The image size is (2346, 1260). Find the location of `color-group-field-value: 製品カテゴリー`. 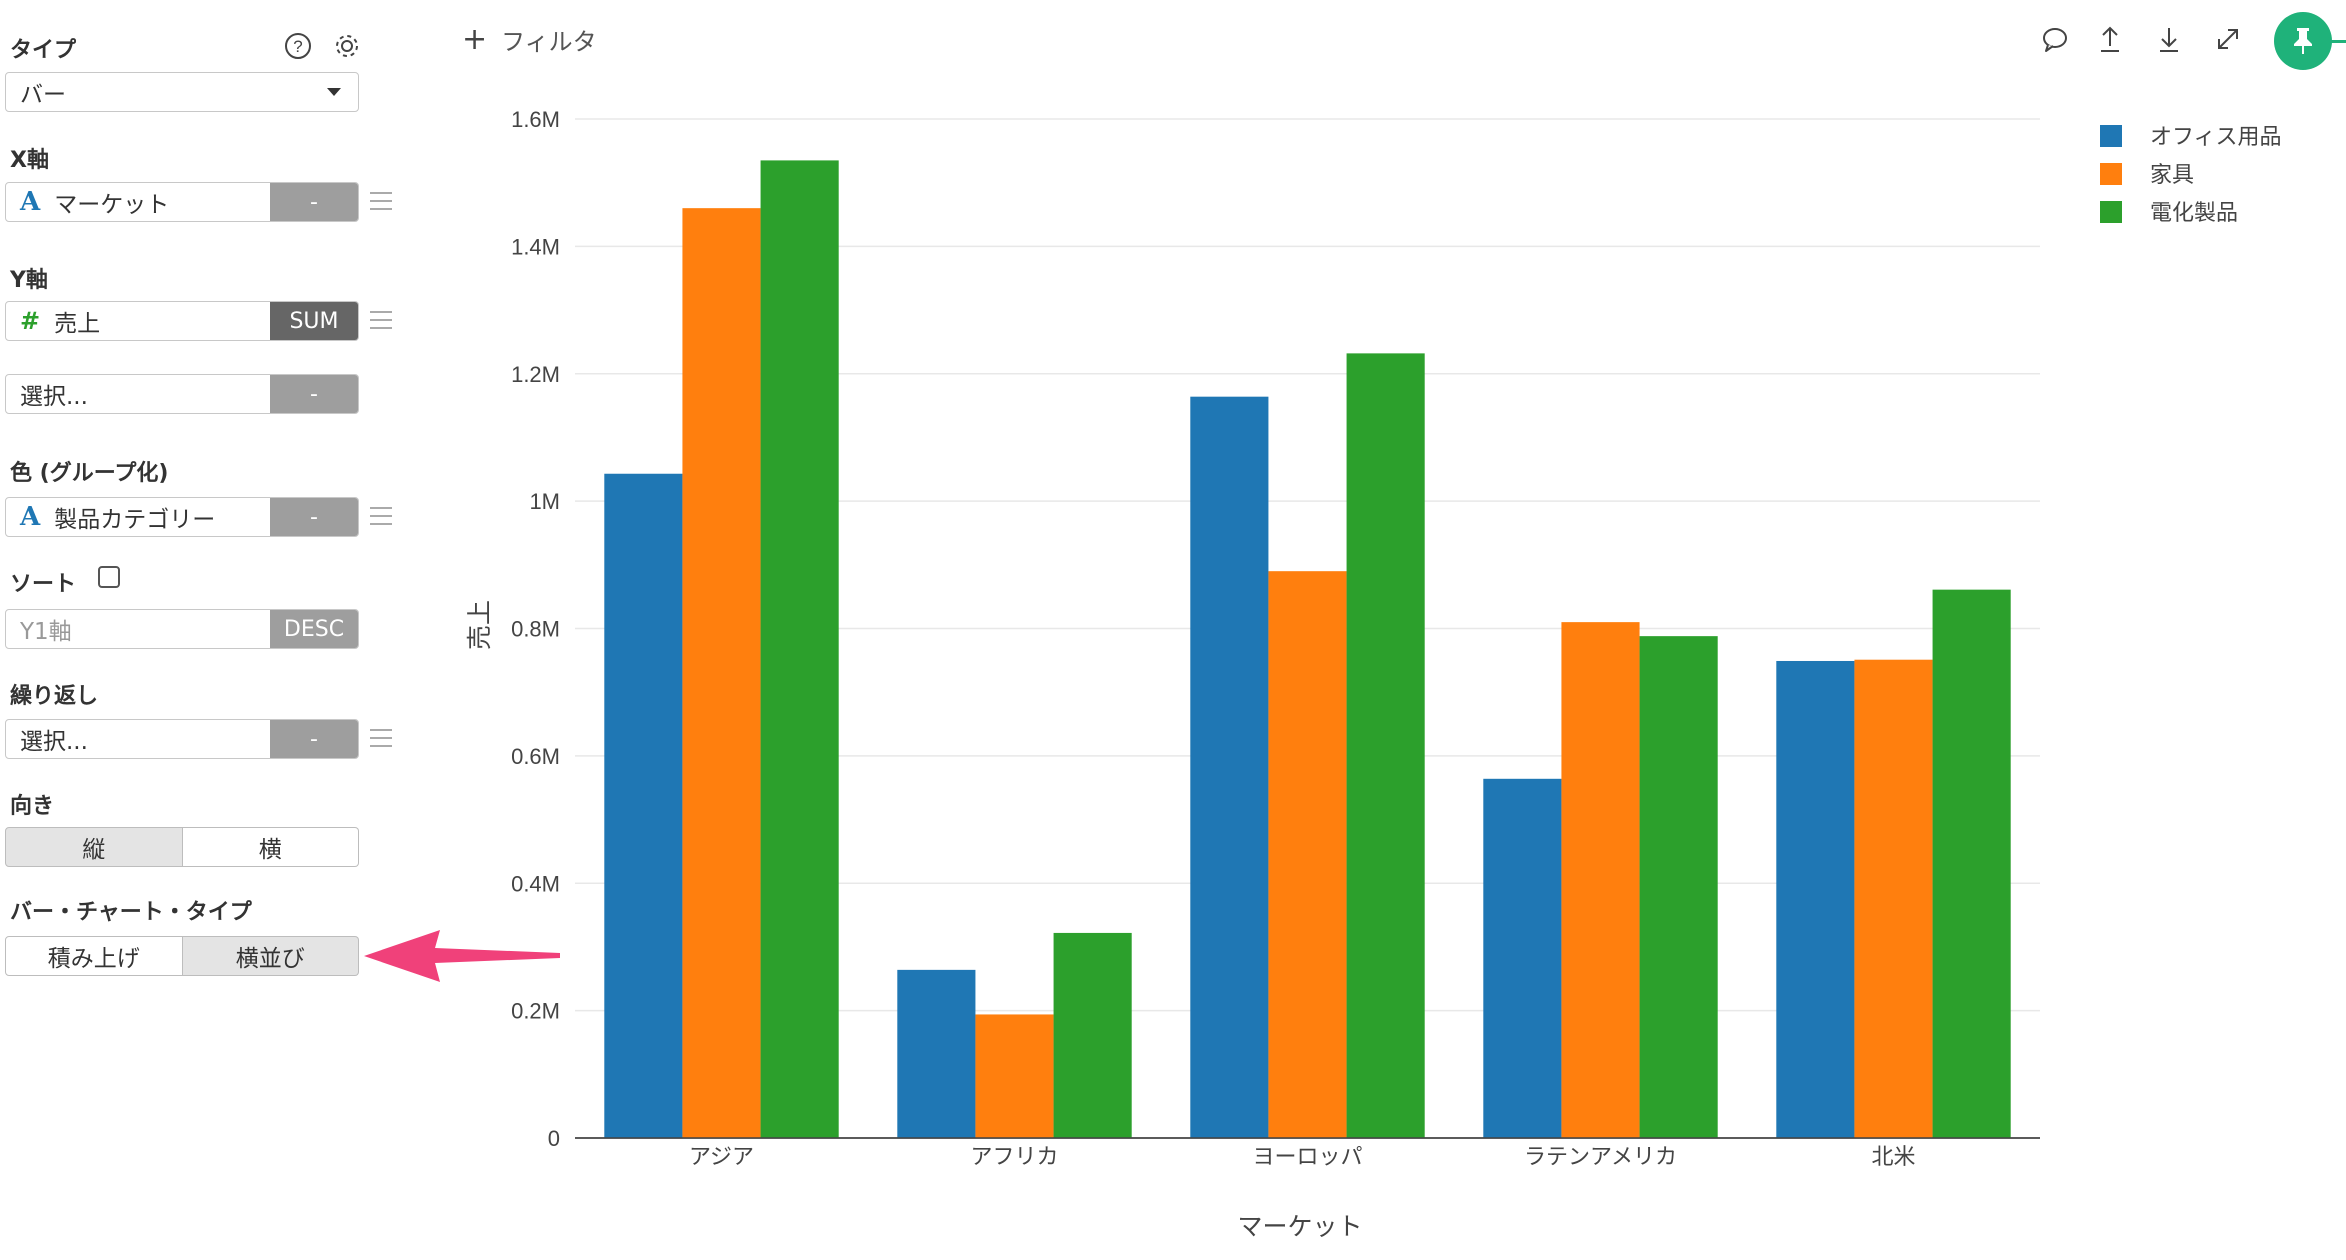

color-group-field-value: 製品カテゴリー is located at coordinates (135, 520).